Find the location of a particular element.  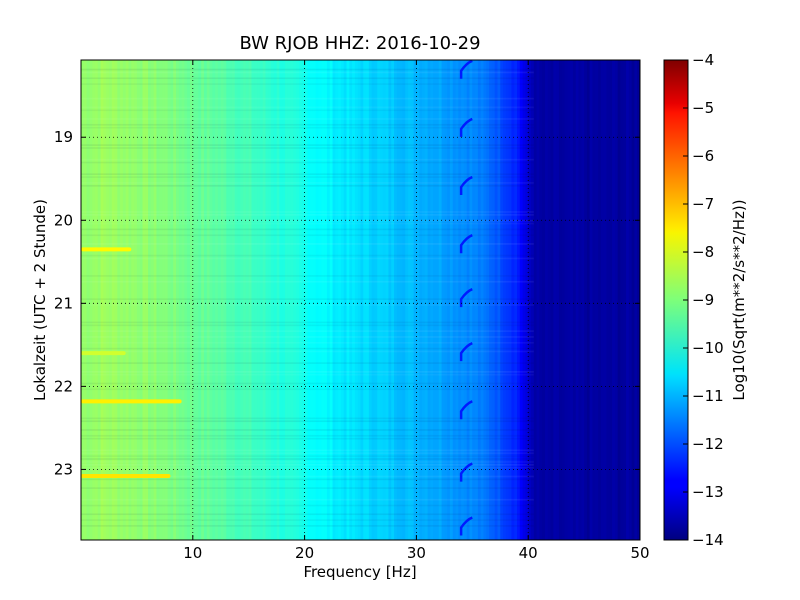

periodic-features is located at coordinates (466, 298).